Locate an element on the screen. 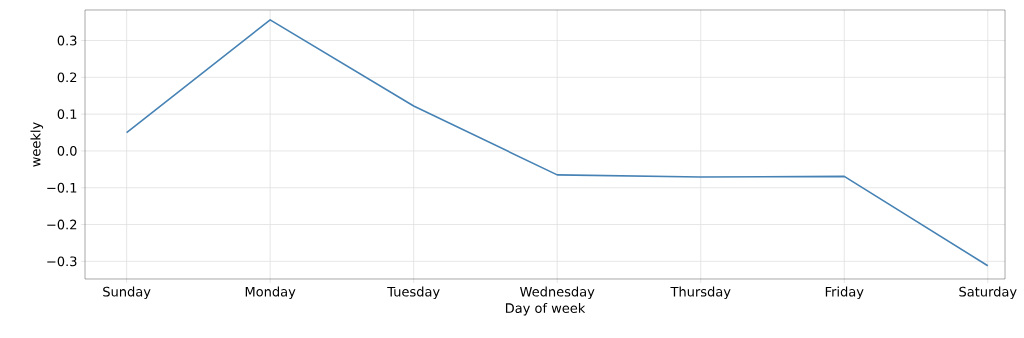 This screenshot has height=338, width=1024. y-tick-label: 0.2 is located at coordinates (67, 77).